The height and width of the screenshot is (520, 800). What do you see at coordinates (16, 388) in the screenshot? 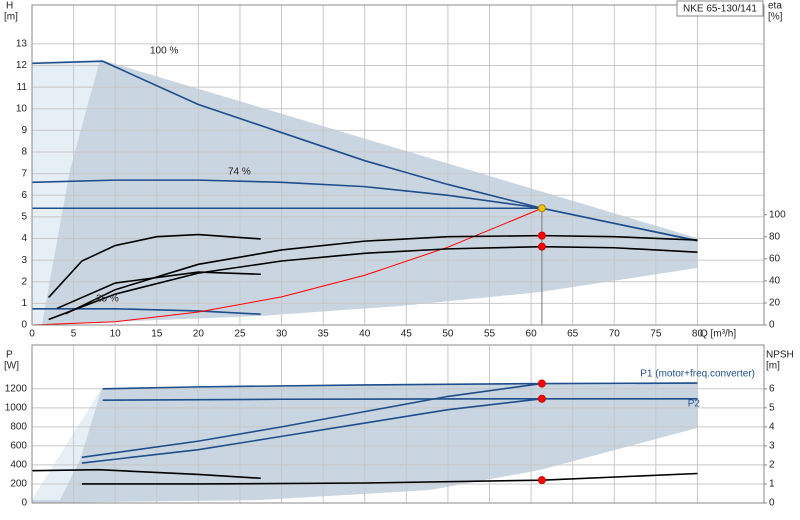
I see `y-tick-label: 1200` at bounding box center [16, 388].